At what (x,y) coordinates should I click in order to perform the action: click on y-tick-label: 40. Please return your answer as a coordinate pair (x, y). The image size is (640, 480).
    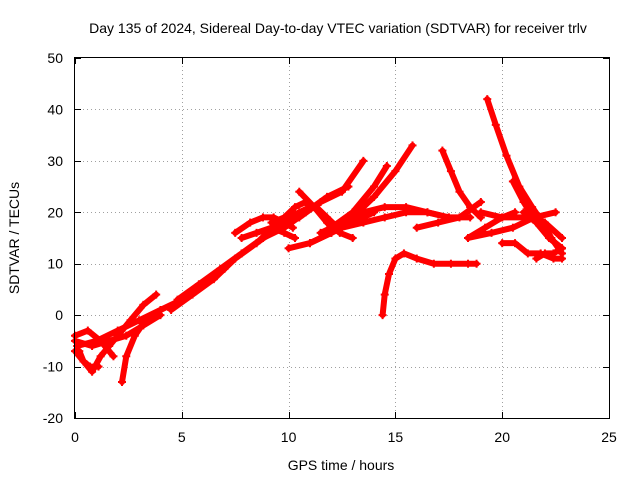
    Looking at the image, I should click on (55, 109).